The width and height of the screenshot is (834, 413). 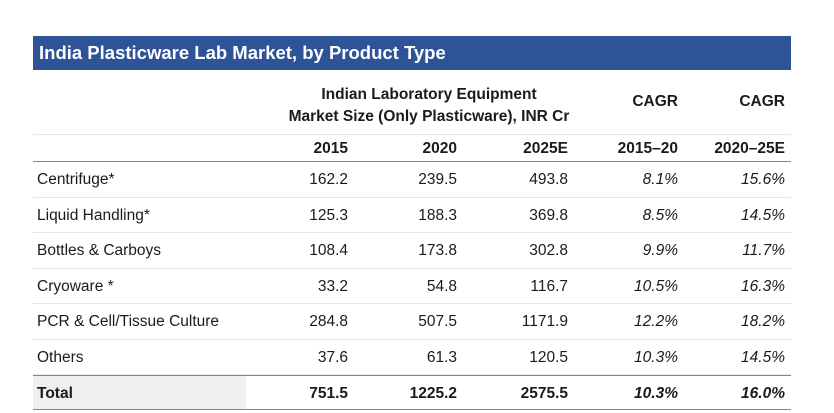 I want to click on table-row: Others 37.6 61.3 120.5 10.3% 14.5%, so click(x=412, y=357).